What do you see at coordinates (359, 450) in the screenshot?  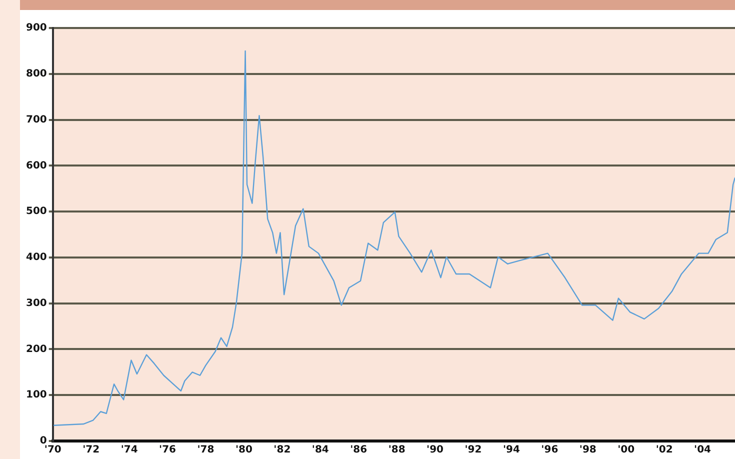 I see `x-tick-label: '86` at bounding box center [359, 450].